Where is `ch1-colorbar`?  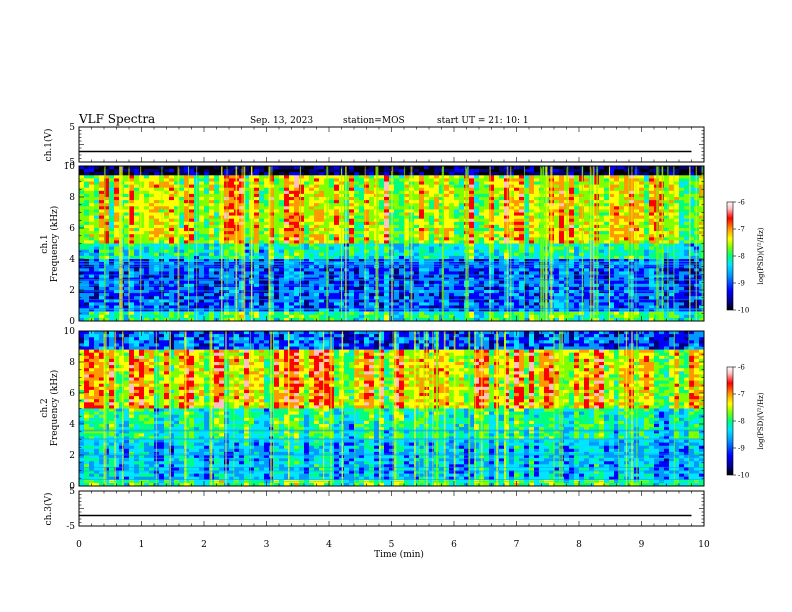
ch1-colorbar is located at coordinates (730, 256).